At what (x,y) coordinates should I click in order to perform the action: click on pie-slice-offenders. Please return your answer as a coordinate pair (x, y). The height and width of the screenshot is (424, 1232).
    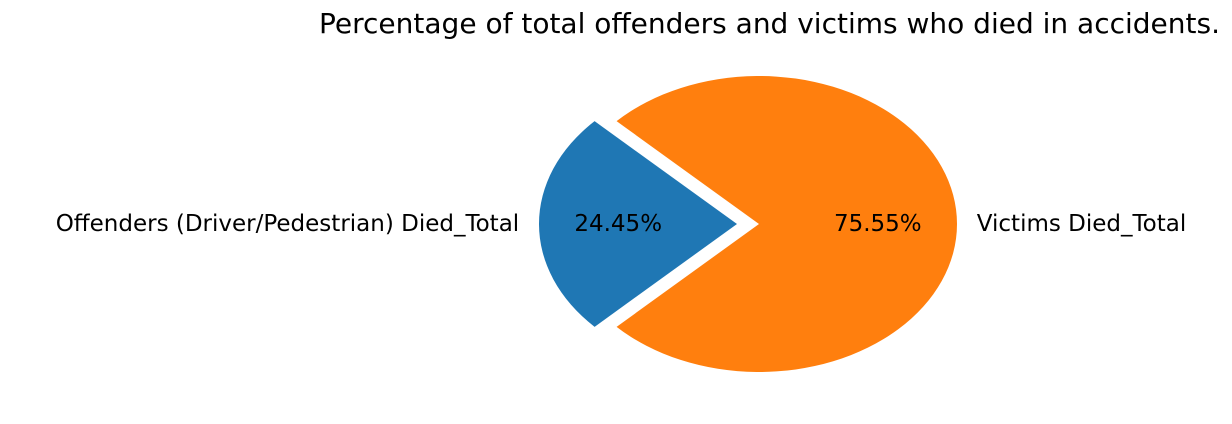
    Looking at the image, I should click on (637, 224).